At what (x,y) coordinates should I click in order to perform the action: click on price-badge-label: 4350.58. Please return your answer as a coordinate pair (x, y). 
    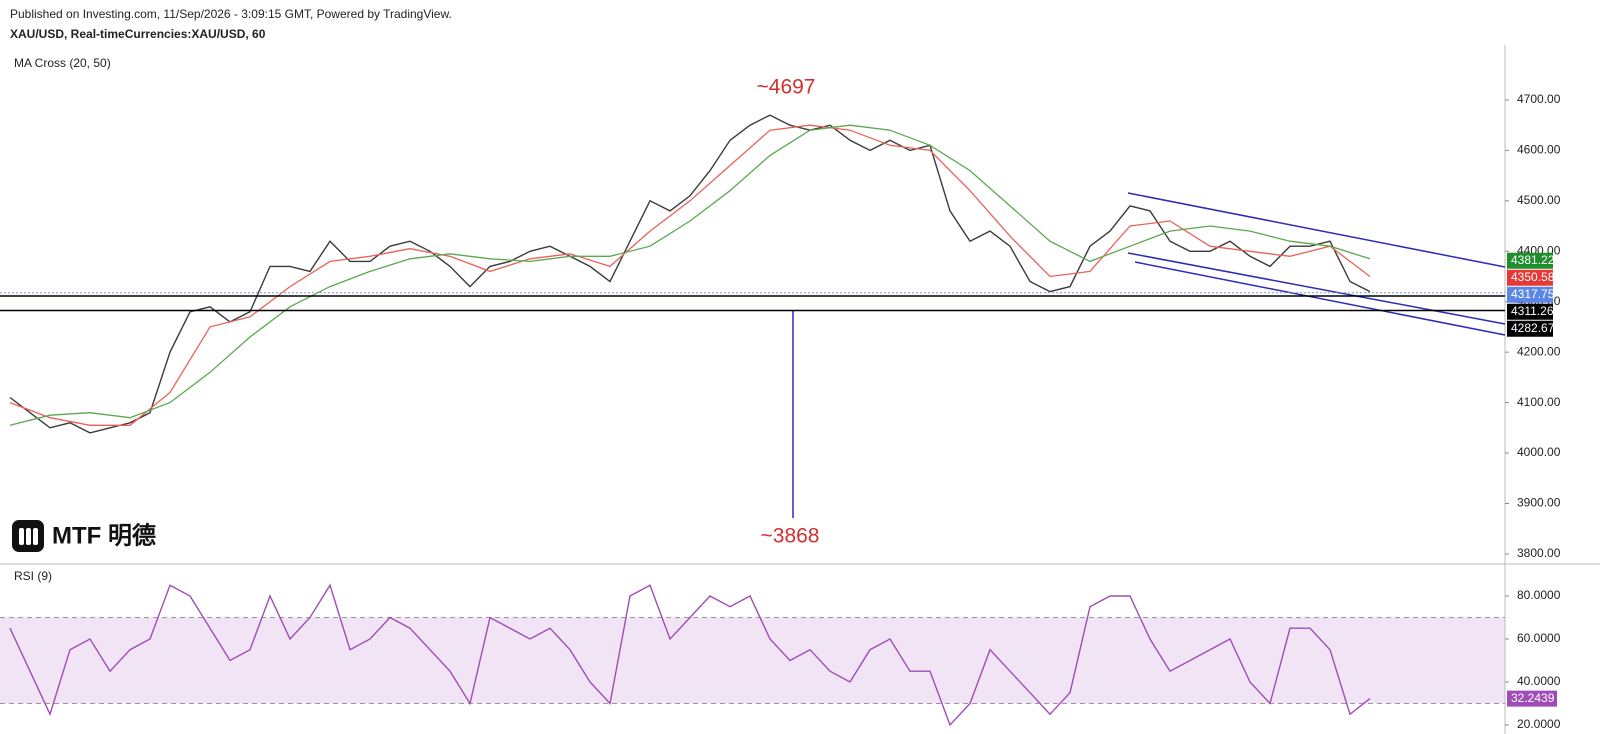
    Looking at the image, I should click on (1533, 277).